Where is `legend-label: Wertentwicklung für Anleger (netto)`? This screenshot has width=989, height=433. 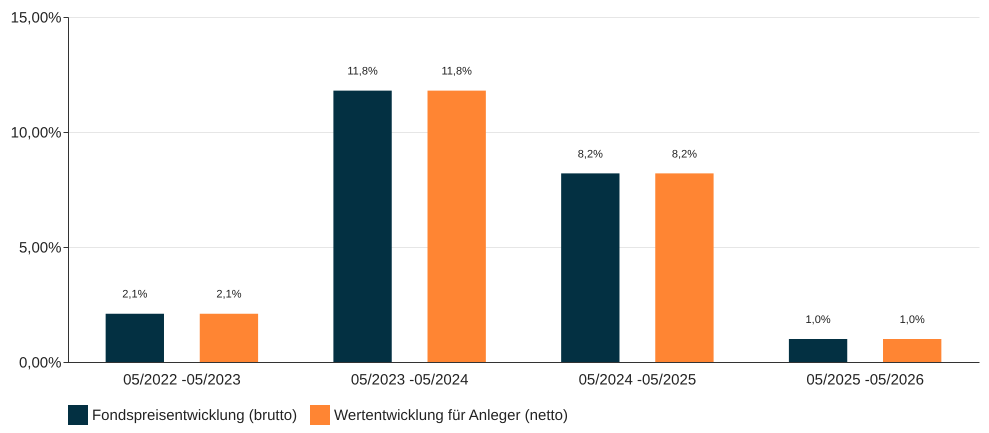
legend-label: Wertentwicklung für Anleger (netto) is located at coordinates (451, 415).